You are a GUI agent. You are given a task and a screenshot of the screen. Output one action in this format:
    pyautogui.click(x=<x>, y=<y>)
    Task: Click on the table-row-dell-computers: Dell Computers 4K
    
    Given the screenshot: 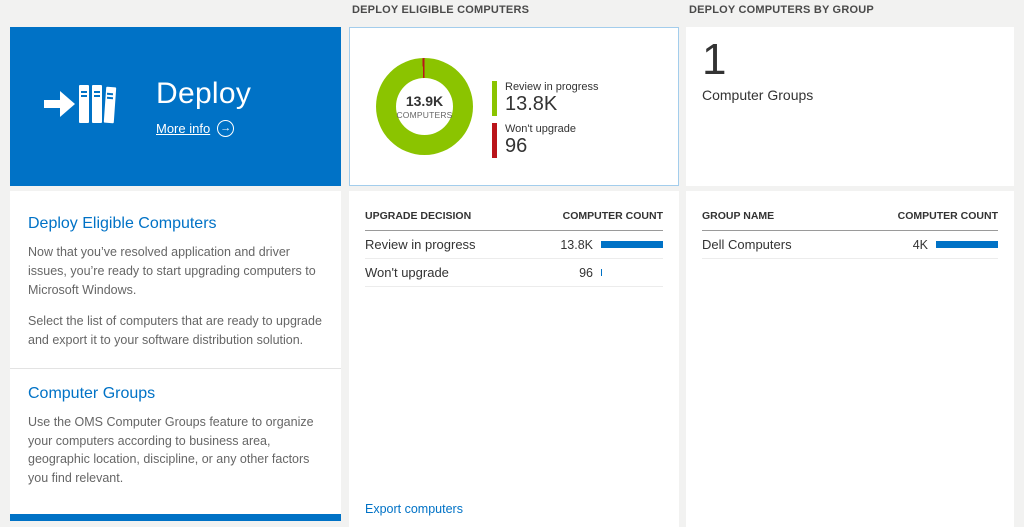 What is the action you would take?
    pyautogui.click(x=850, y=245)
    